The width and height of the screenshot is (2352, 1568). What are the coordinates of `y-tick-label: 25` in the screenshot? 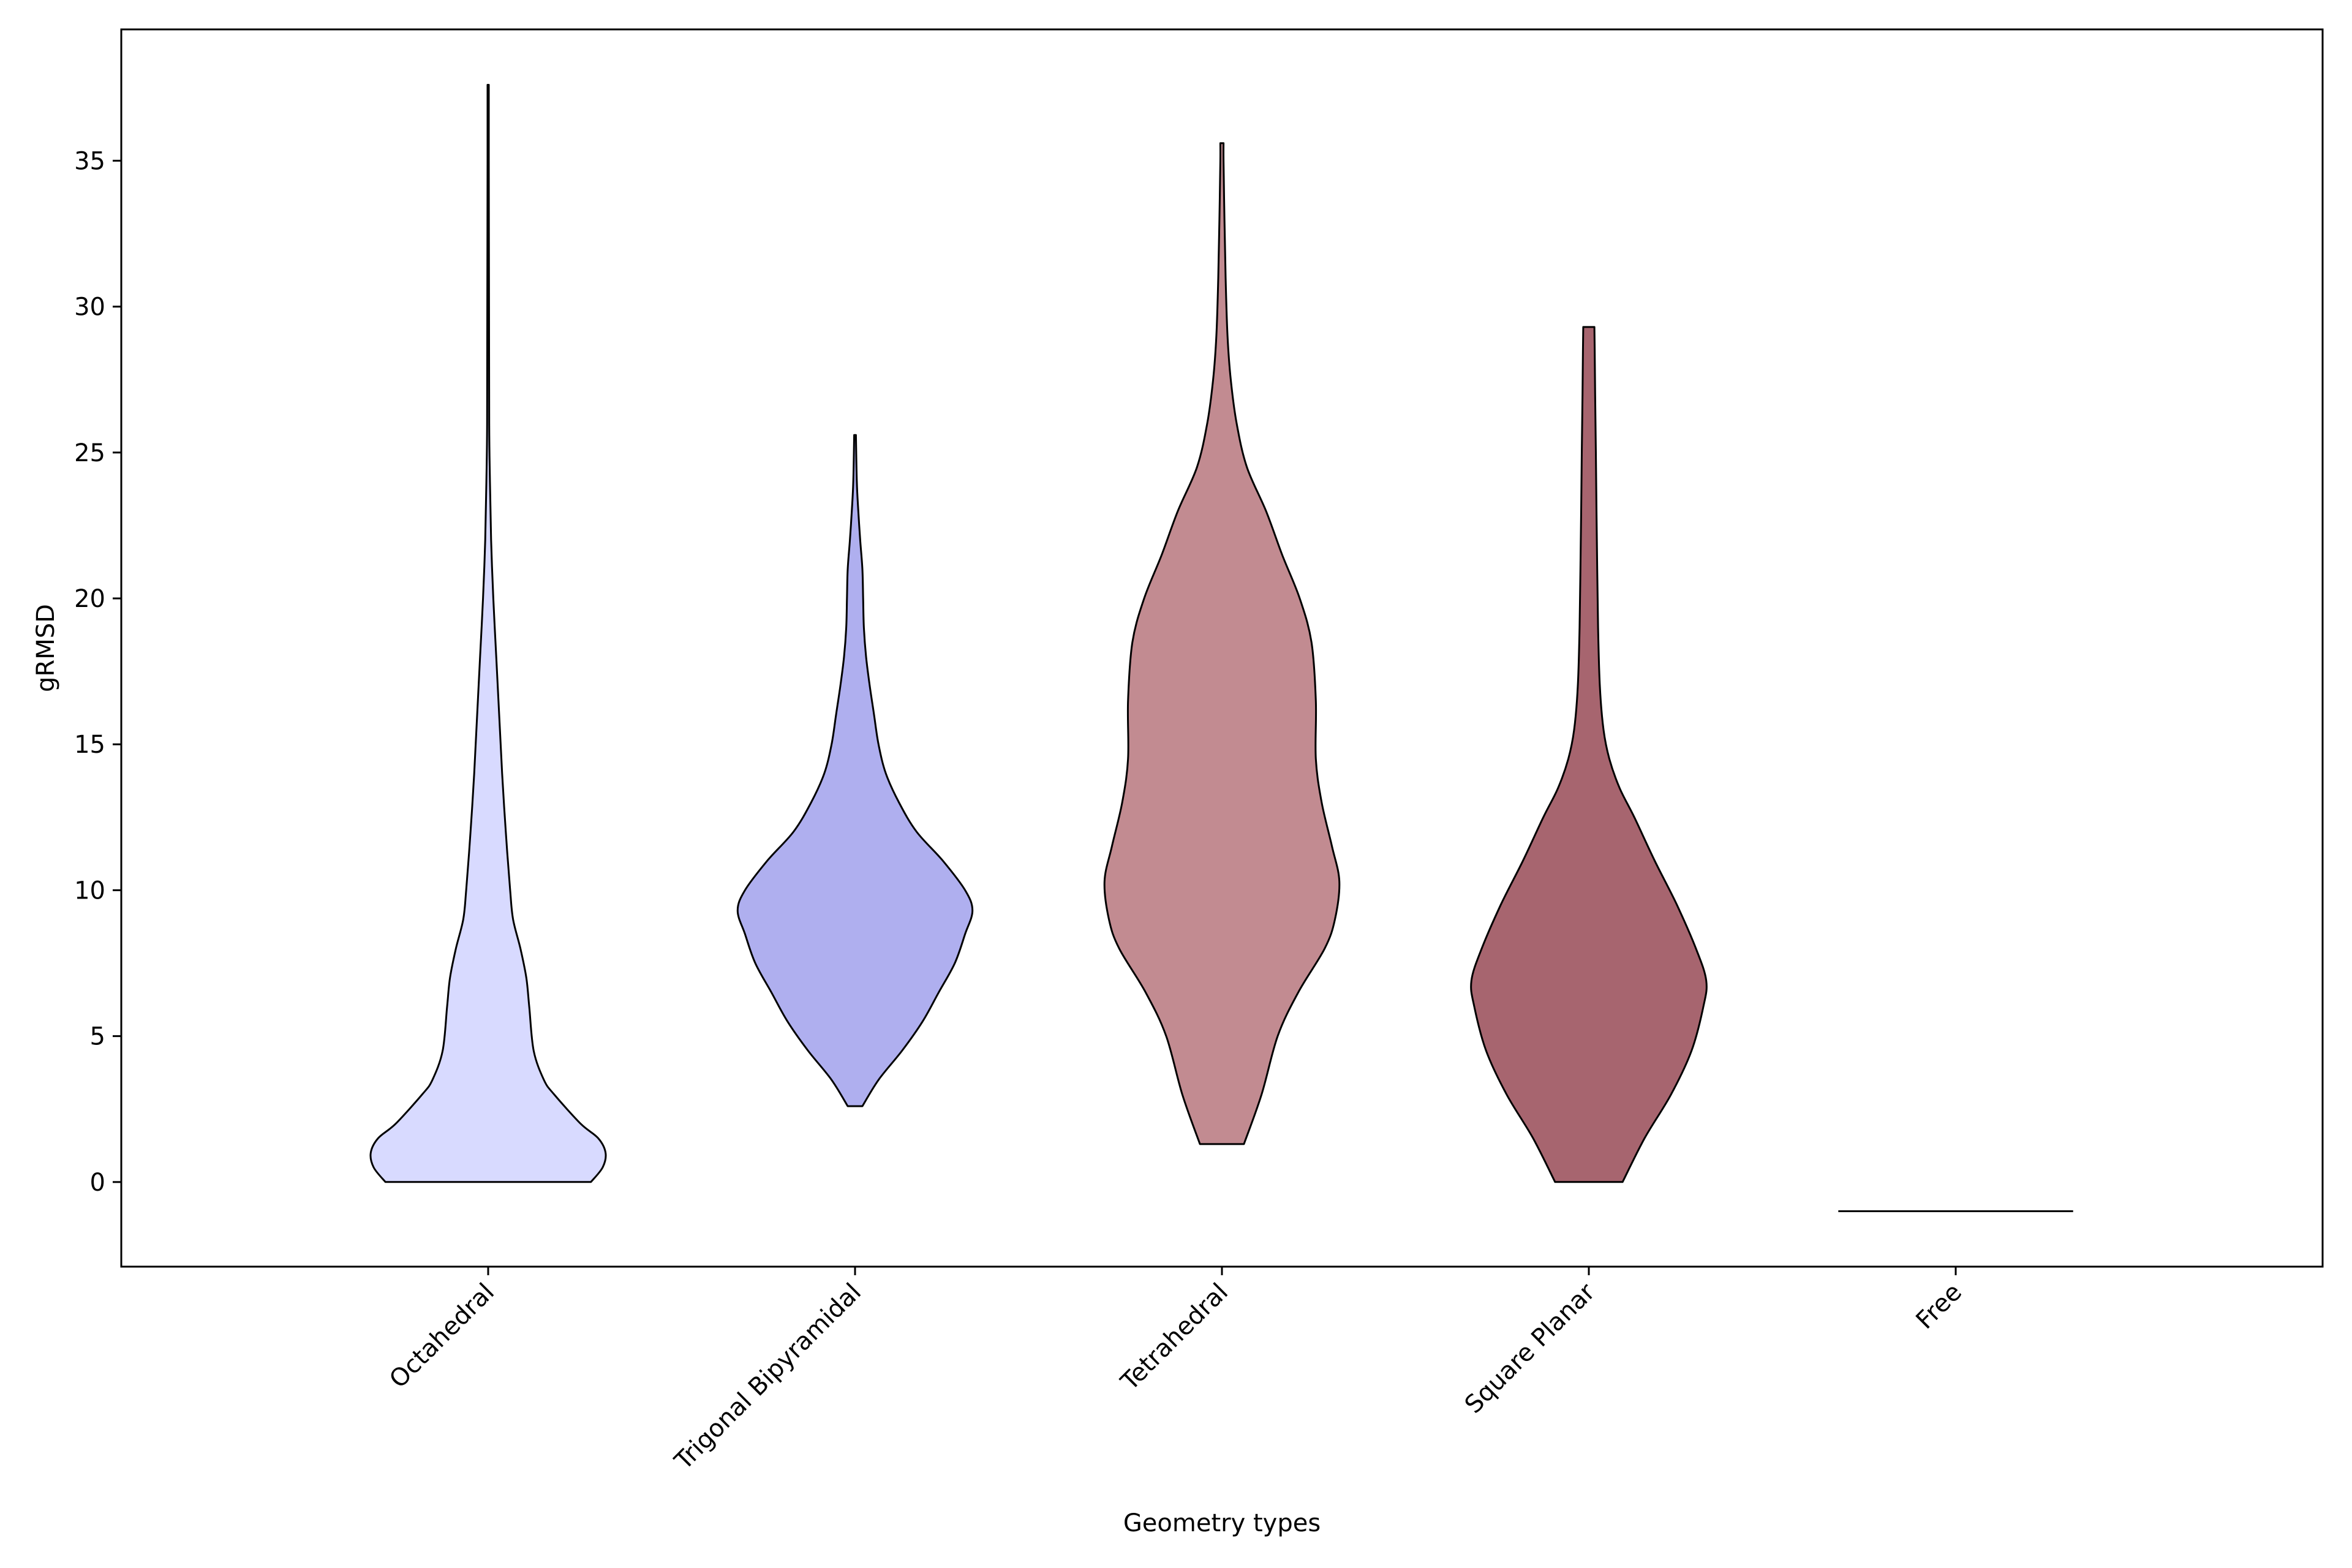 It's located at (89, 453).